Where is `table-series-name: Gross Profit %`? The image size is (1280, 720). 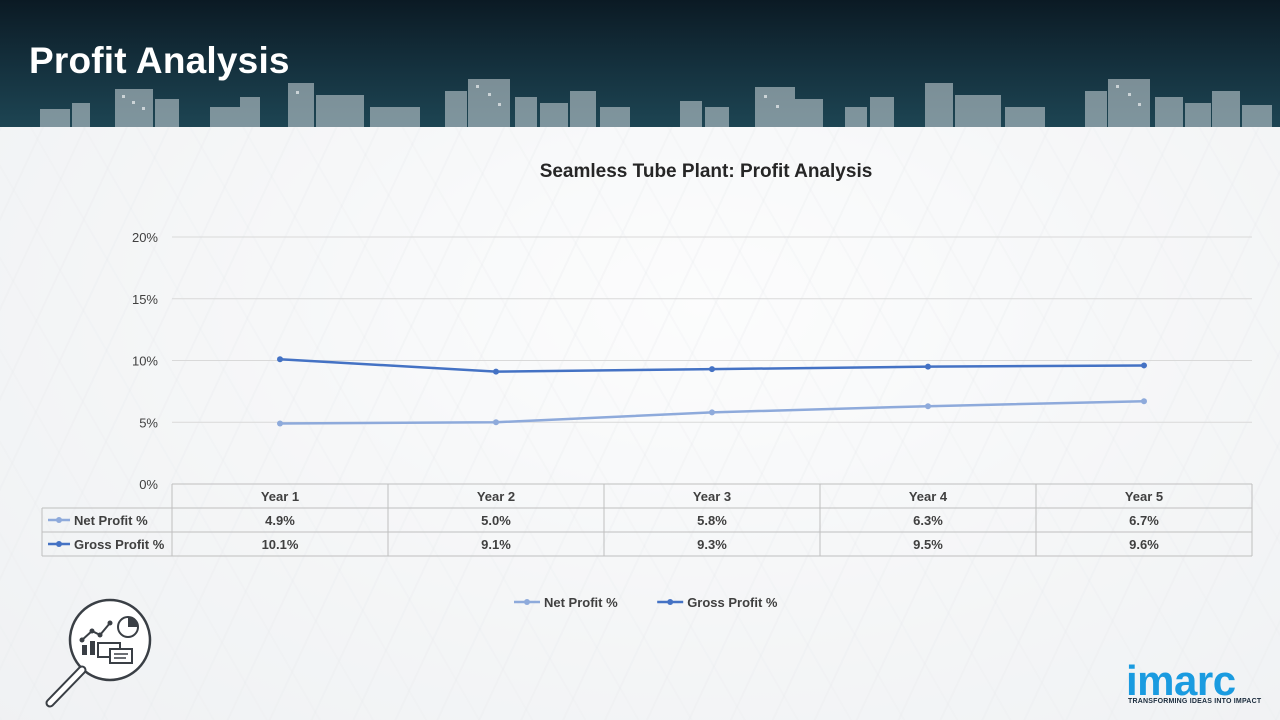 table-series-name: Gross Profit % is located at coordinates (119, 544).